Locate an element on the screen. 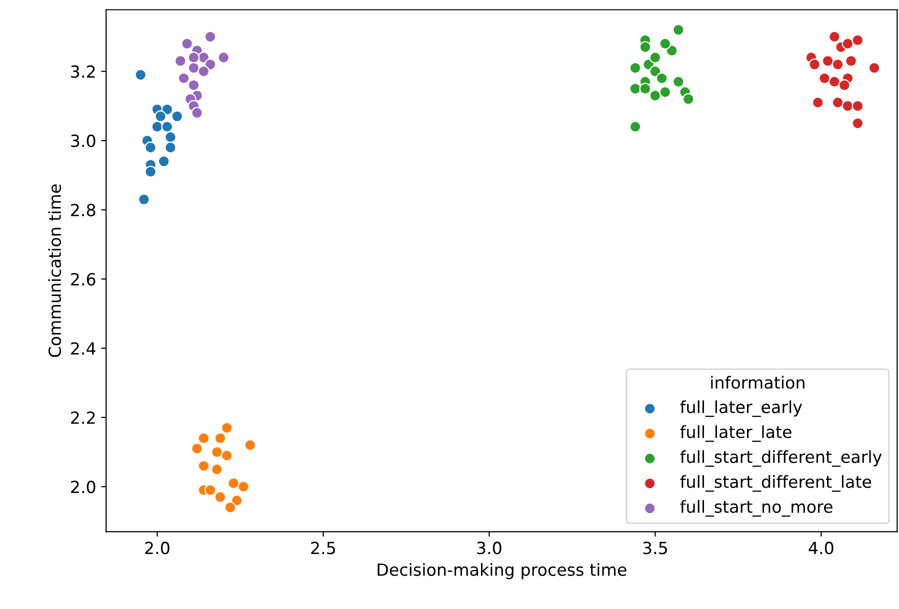  y-tick-label: 2.4 is located at coordinates (83, 348).